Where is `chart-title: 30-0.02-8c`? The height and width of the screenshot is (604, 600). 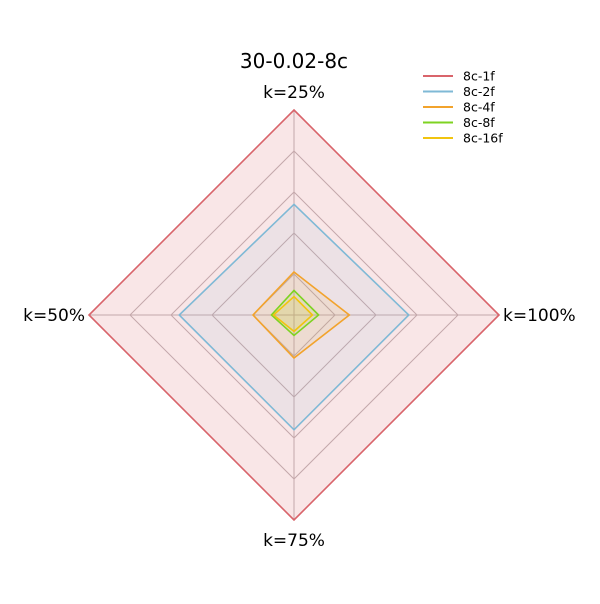
chart-title: 30-0.02-8c is located at coordinates (294, 61).